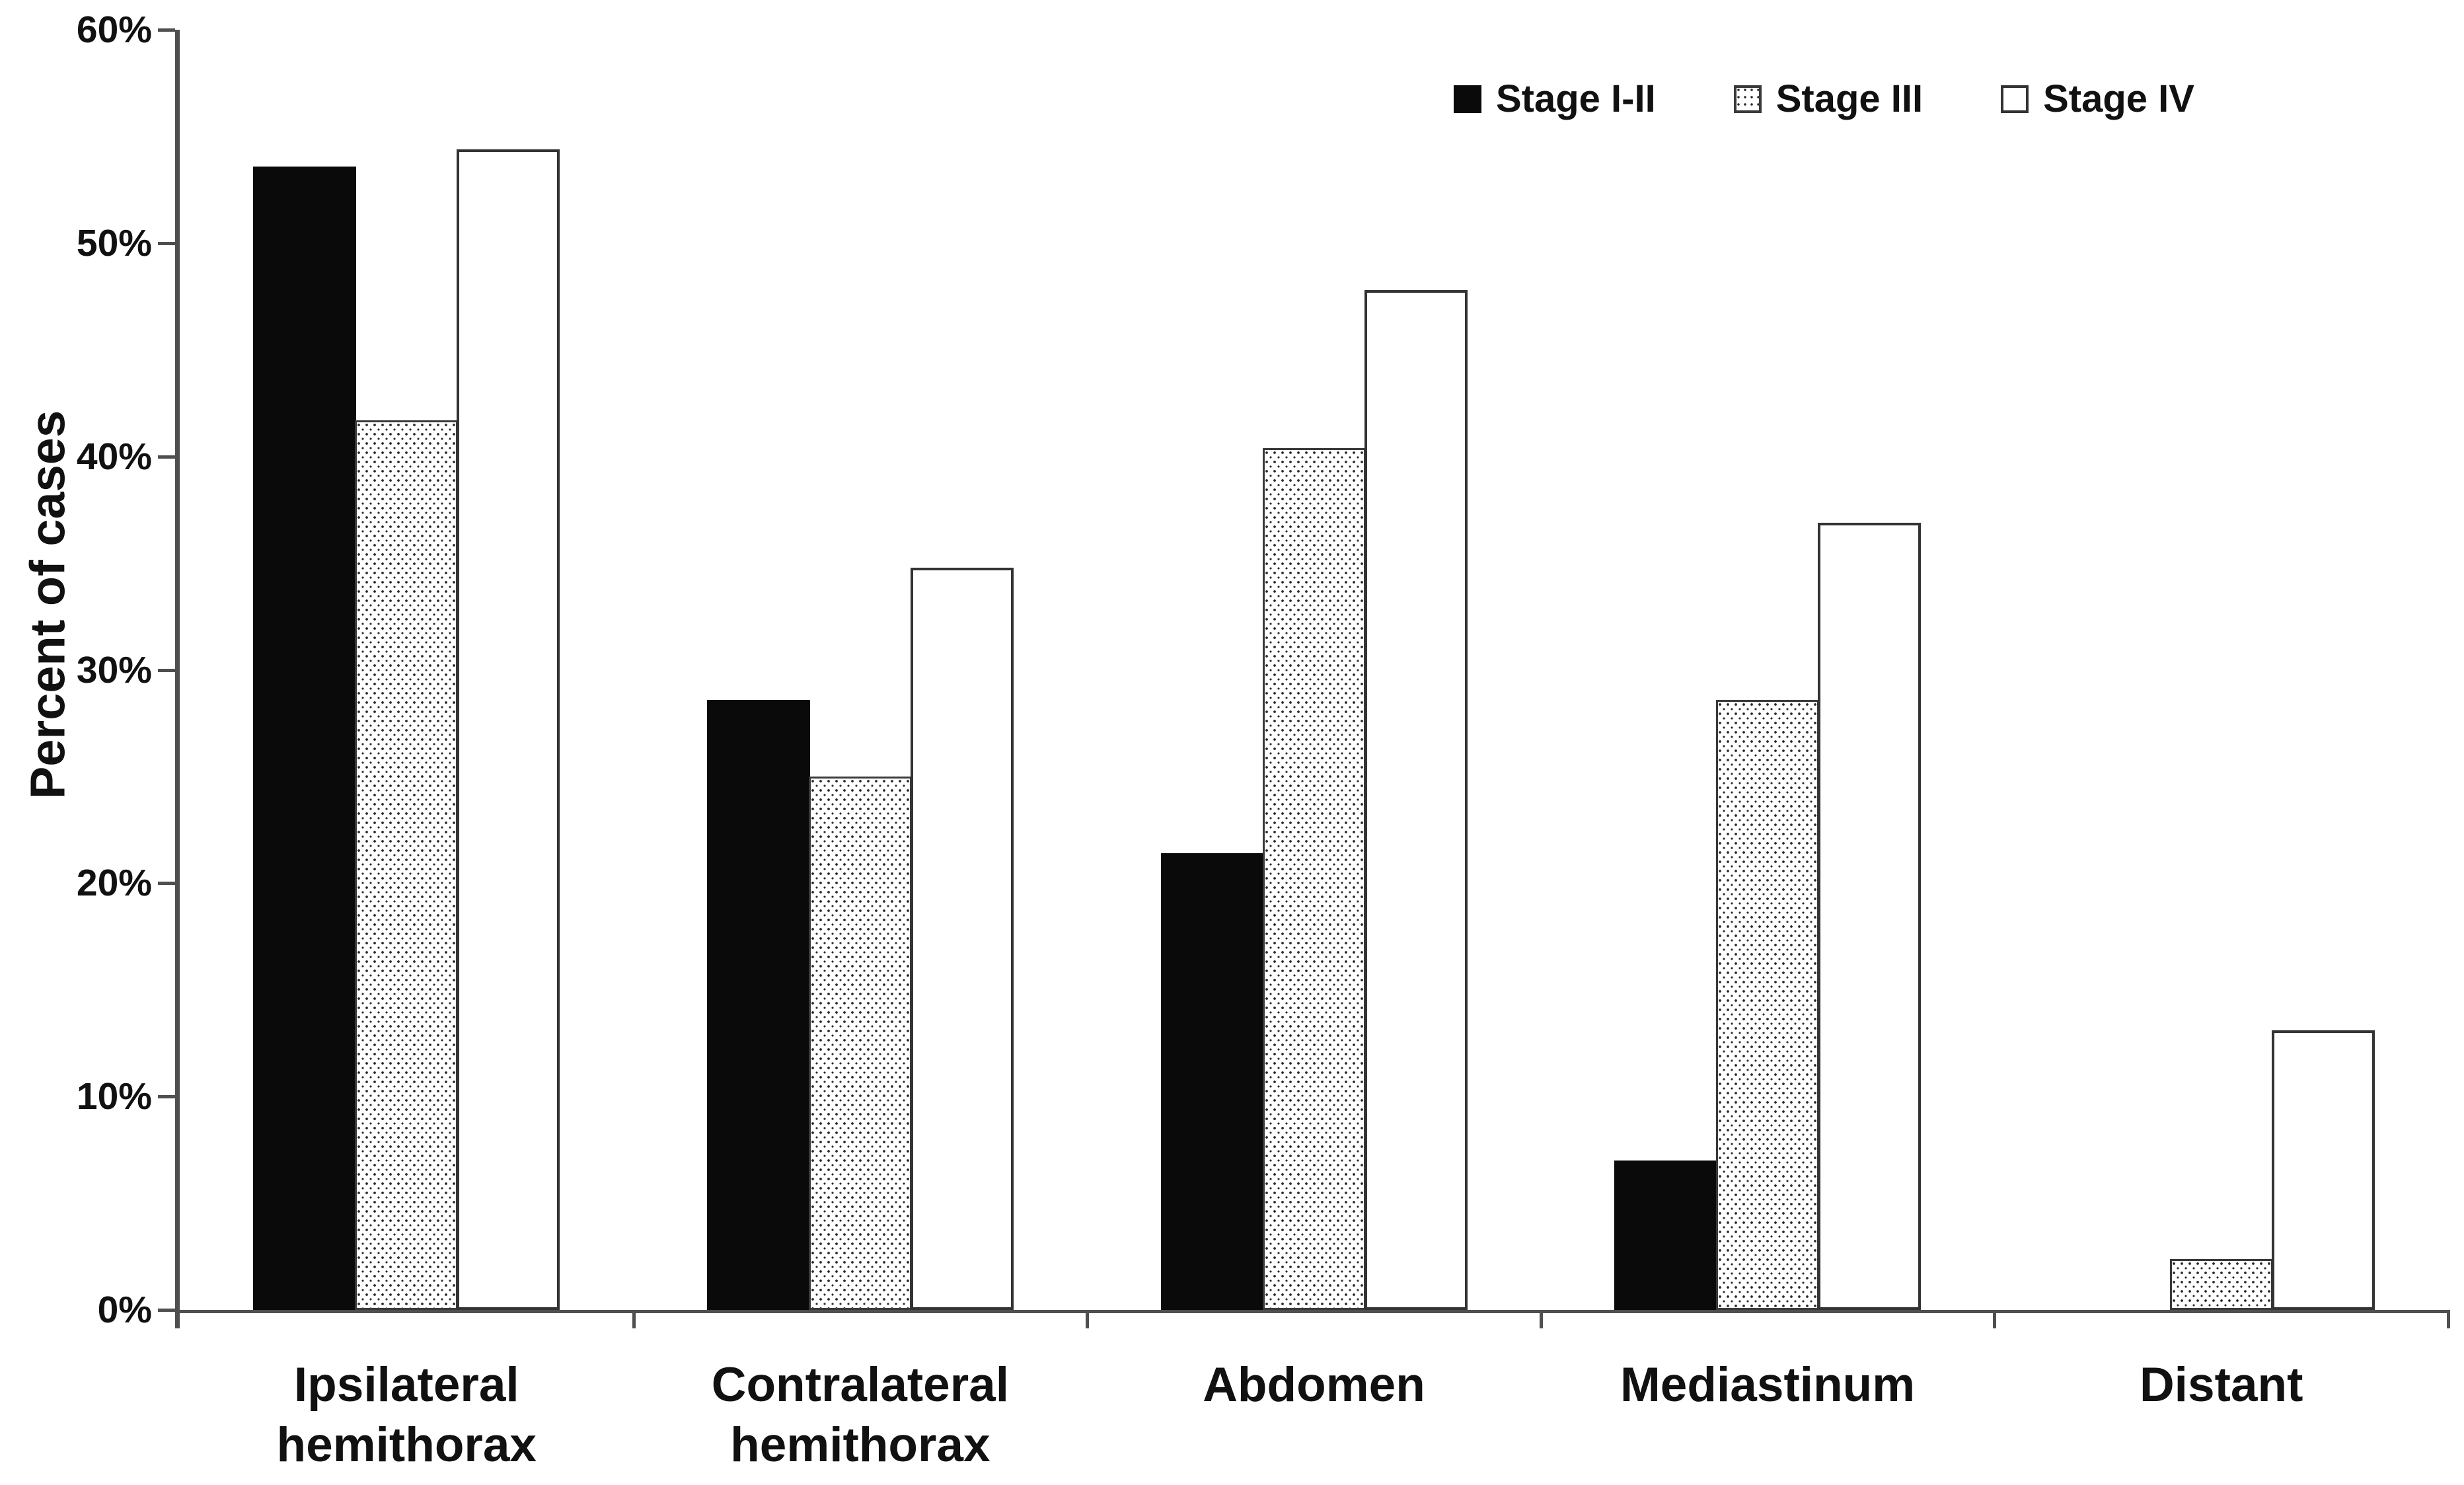  I want to click on y-tick-label-10: 10%, so click(114, 1096).